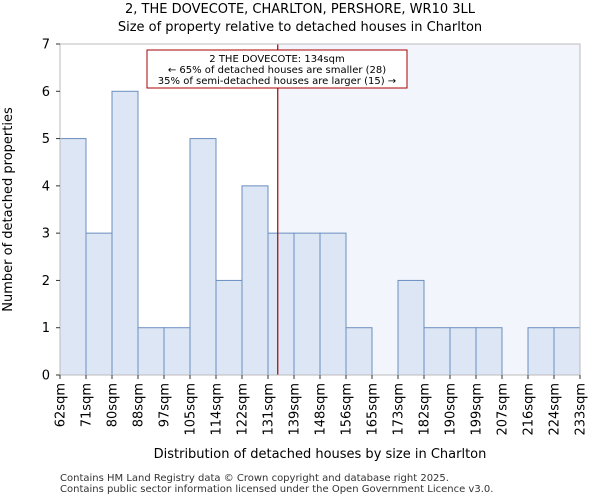 The width and height of the screenshot is (600, 500). I want to click on bar-97sqm, so click(177, 351).